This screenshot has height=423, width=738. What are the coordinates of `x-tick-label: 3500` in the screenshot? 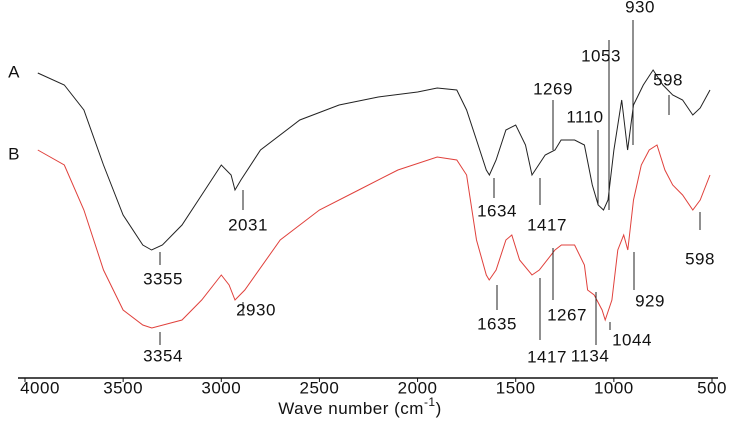 It's located at (123, 387).